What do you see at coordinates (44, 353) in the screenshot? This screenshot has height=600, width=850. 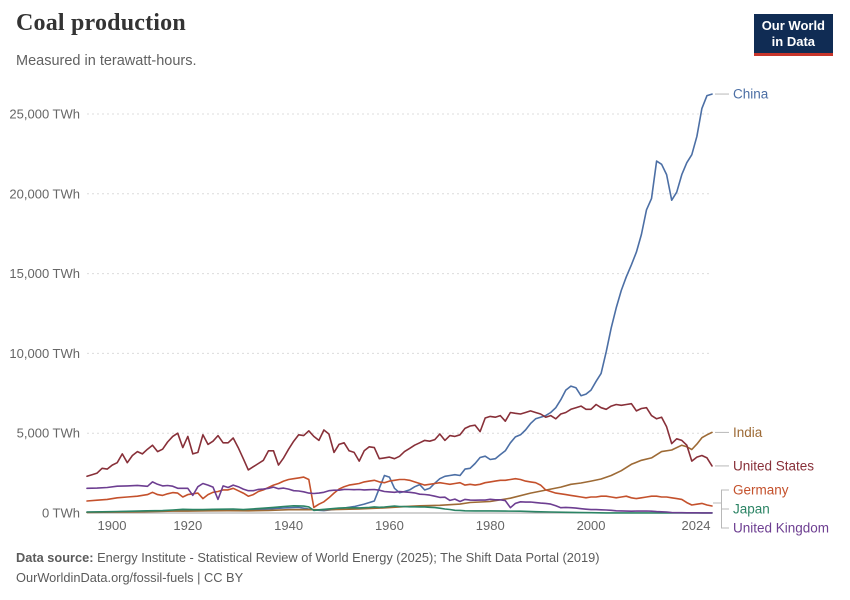 I see `y-tick-label: 10,000 TWh` at bounding box center [44, 353].